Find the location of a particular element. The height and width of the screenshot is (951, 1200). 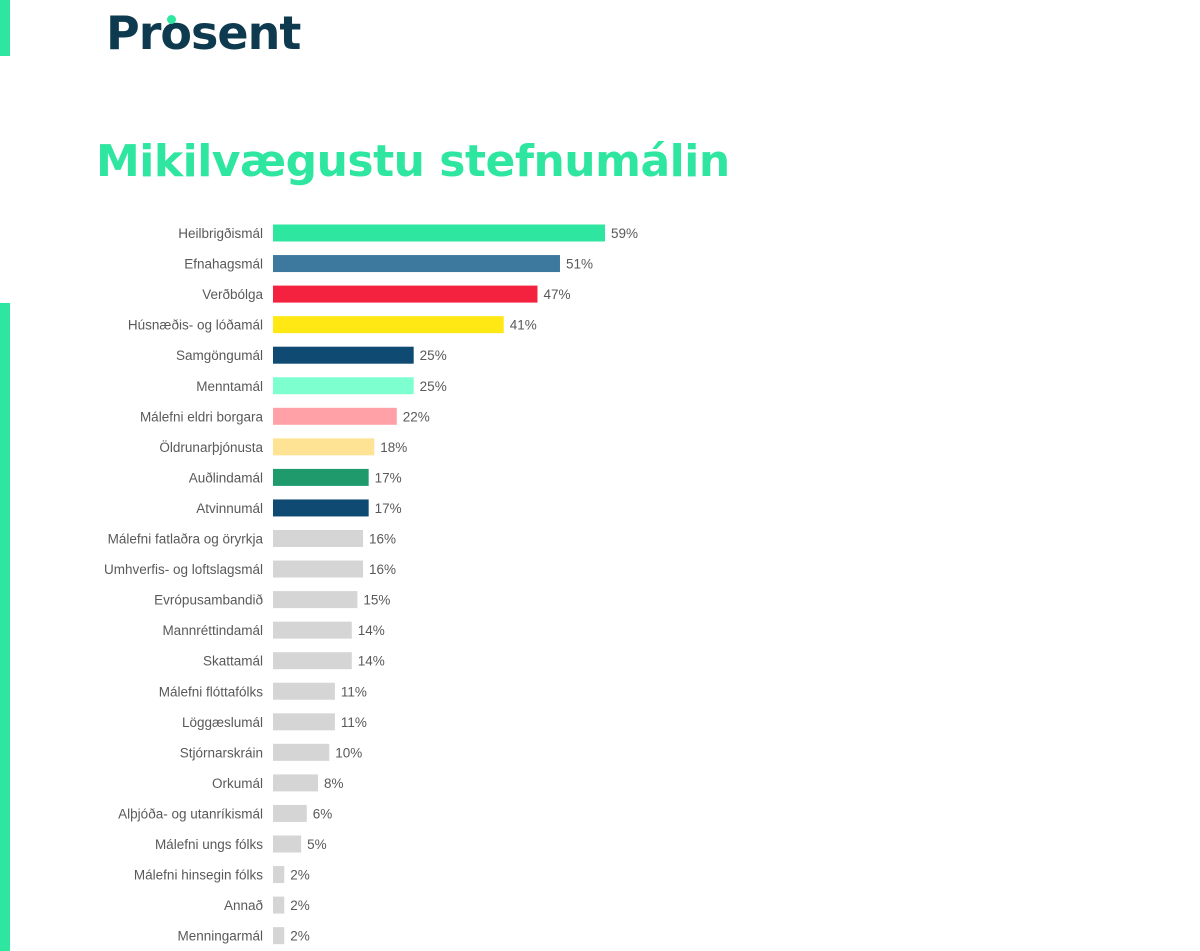

category-label: Heilbrigðismál is located at coordinates (220, 233).